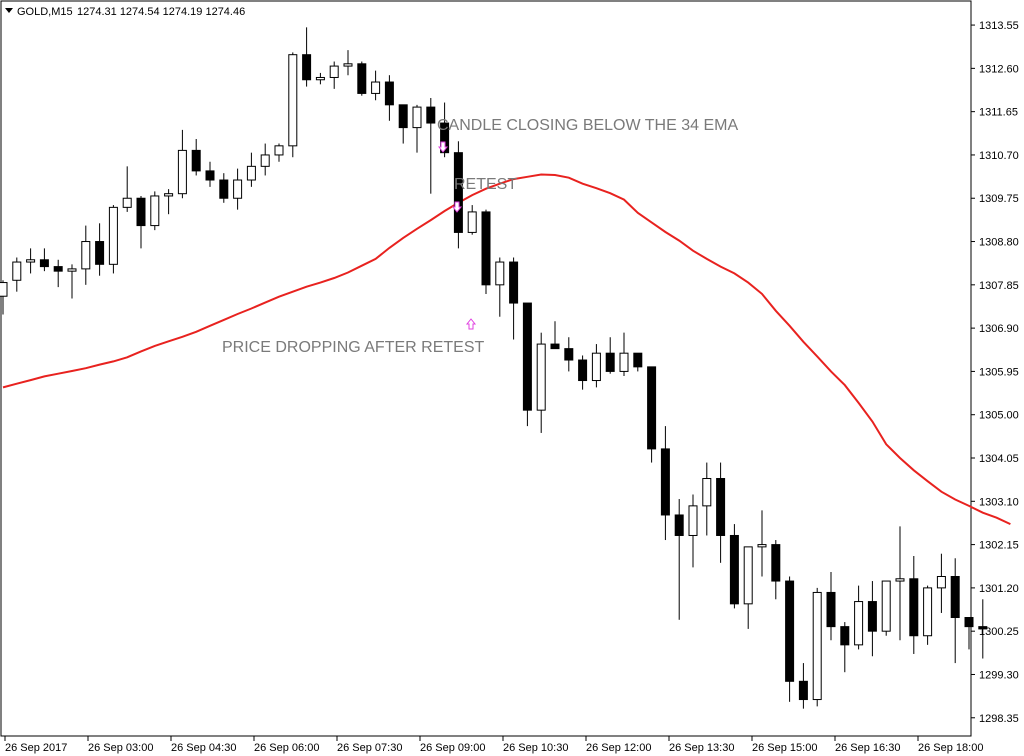  What do you see at coordinates (36, 748) in the screenshot?
I see `x-tick-label: 26 Sep 2017` at bounding box center [36, 748].